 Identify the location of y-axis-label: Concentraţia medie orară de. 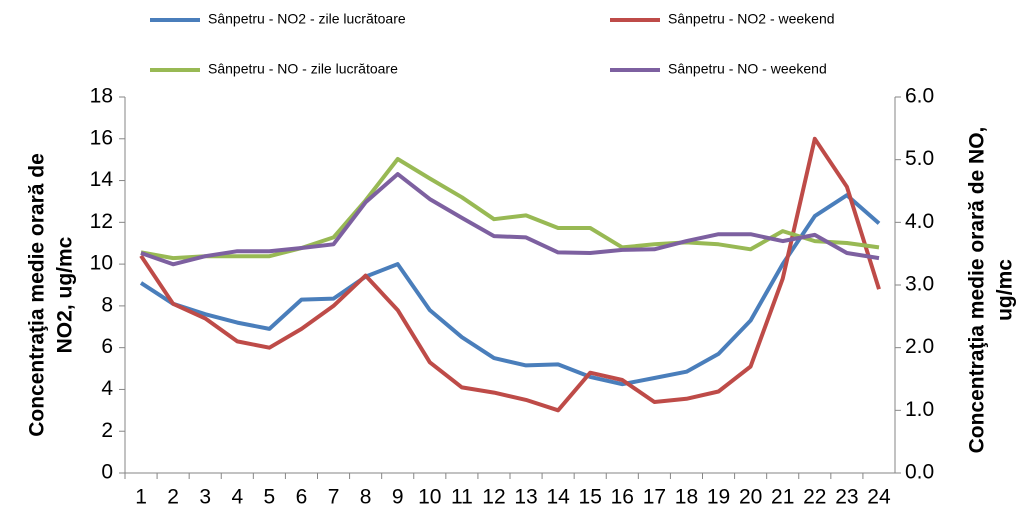
(37, 295).